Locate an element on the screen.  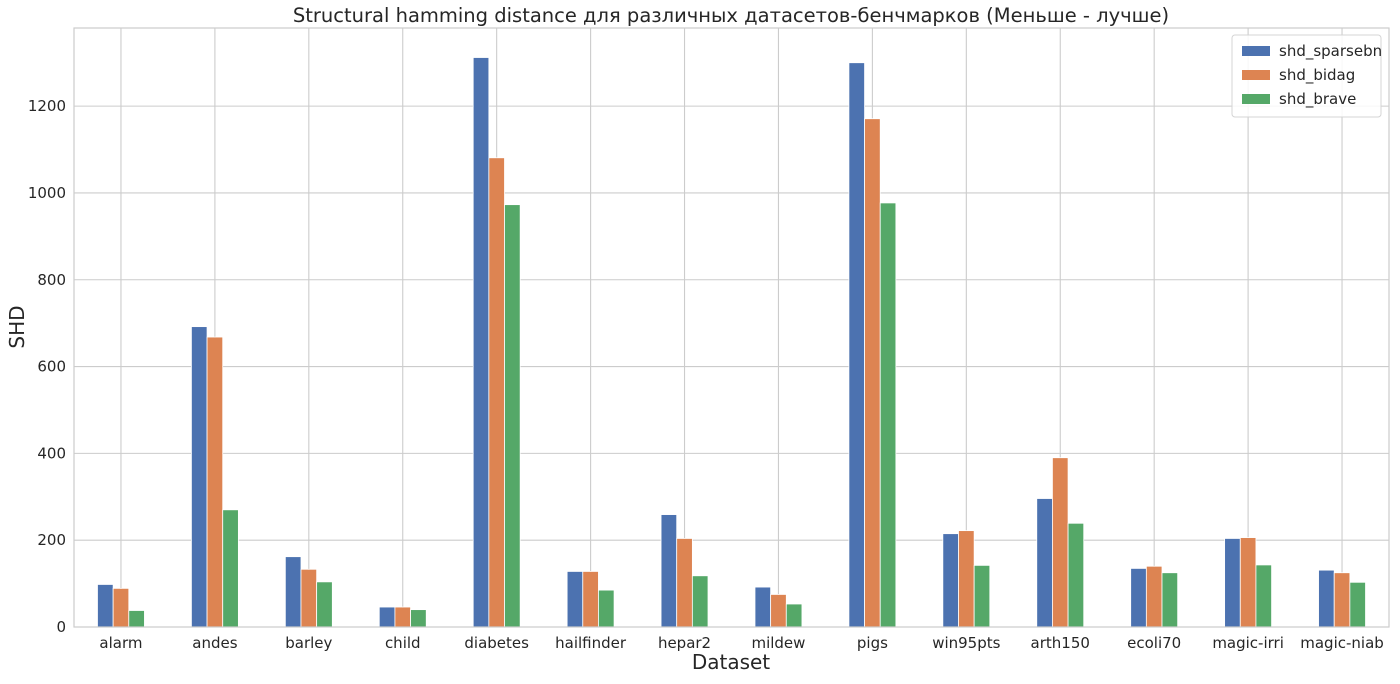
x-tick-label: hepar2 is located at coordinates (684, 643).